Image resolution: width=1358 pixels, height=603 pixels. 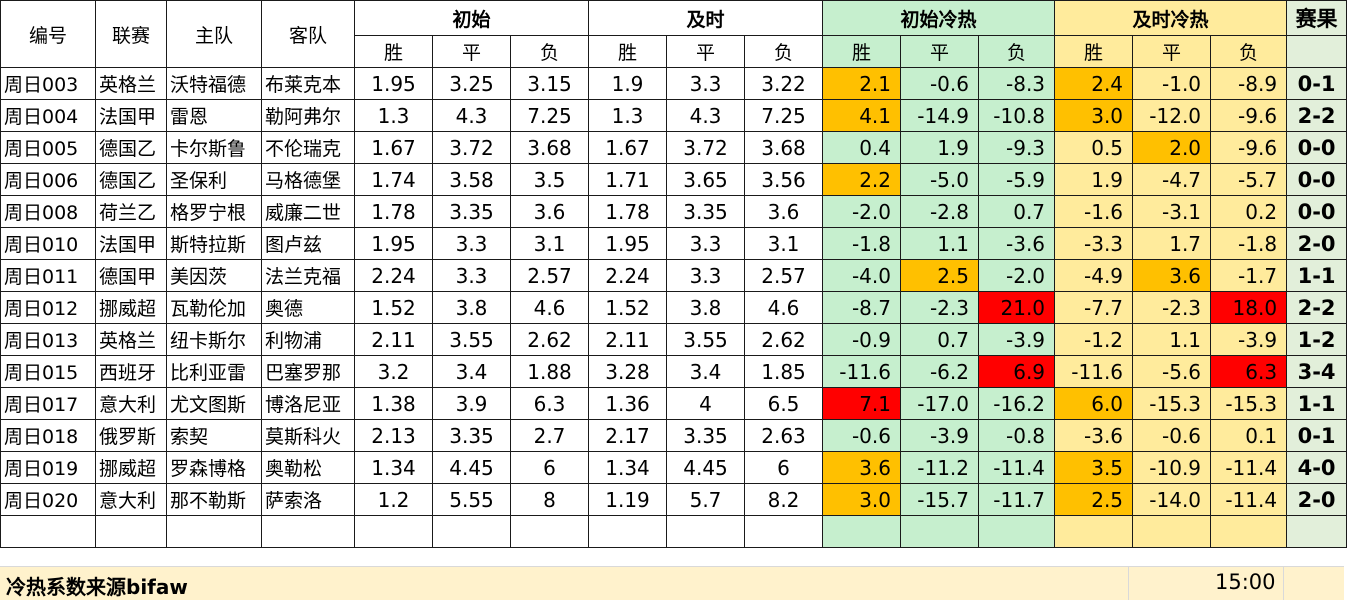 I want to click on cell-initial-draw: 3.72, so click(x=471, y=147).